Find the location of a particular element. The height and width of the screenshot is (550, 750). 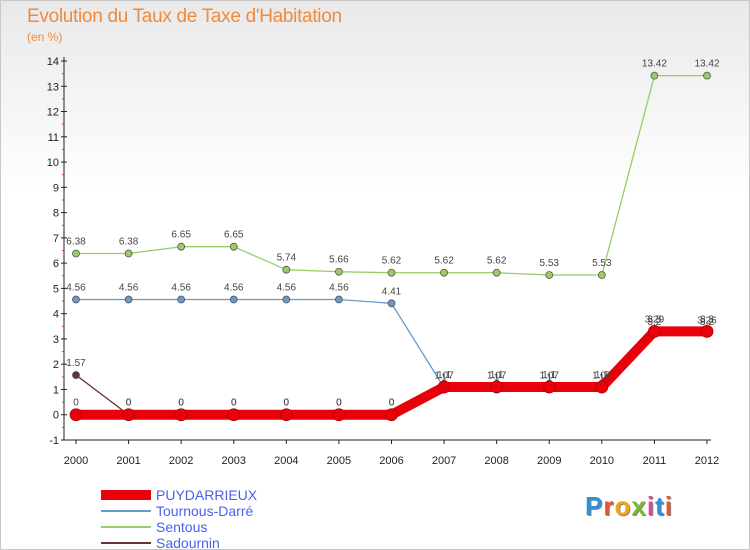

chart-subtitle: (en %) is located at coordinates (45, 37).